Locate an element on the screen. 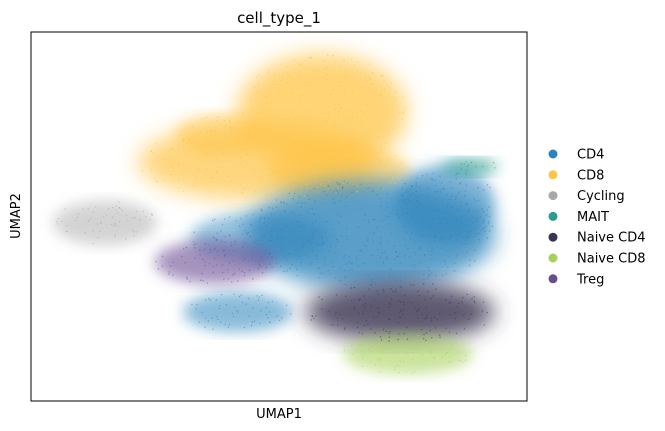 Image resolution: width=665 pixels, height=431 pixels. cluster-cd8-blob is located at coordinates (220, 135).